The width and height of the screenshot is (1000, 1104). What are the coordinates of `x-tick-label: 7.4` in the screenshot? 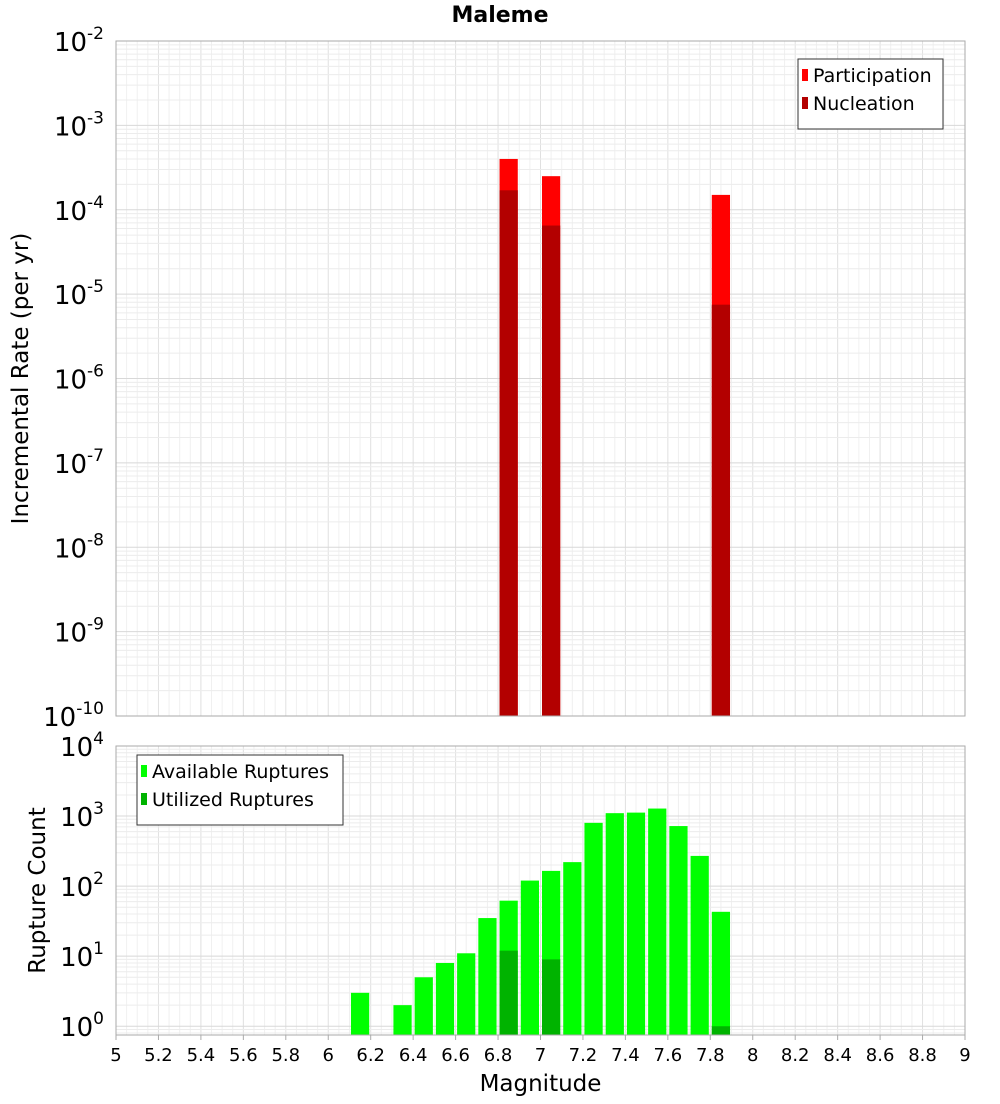 It's located at (625, 1055).